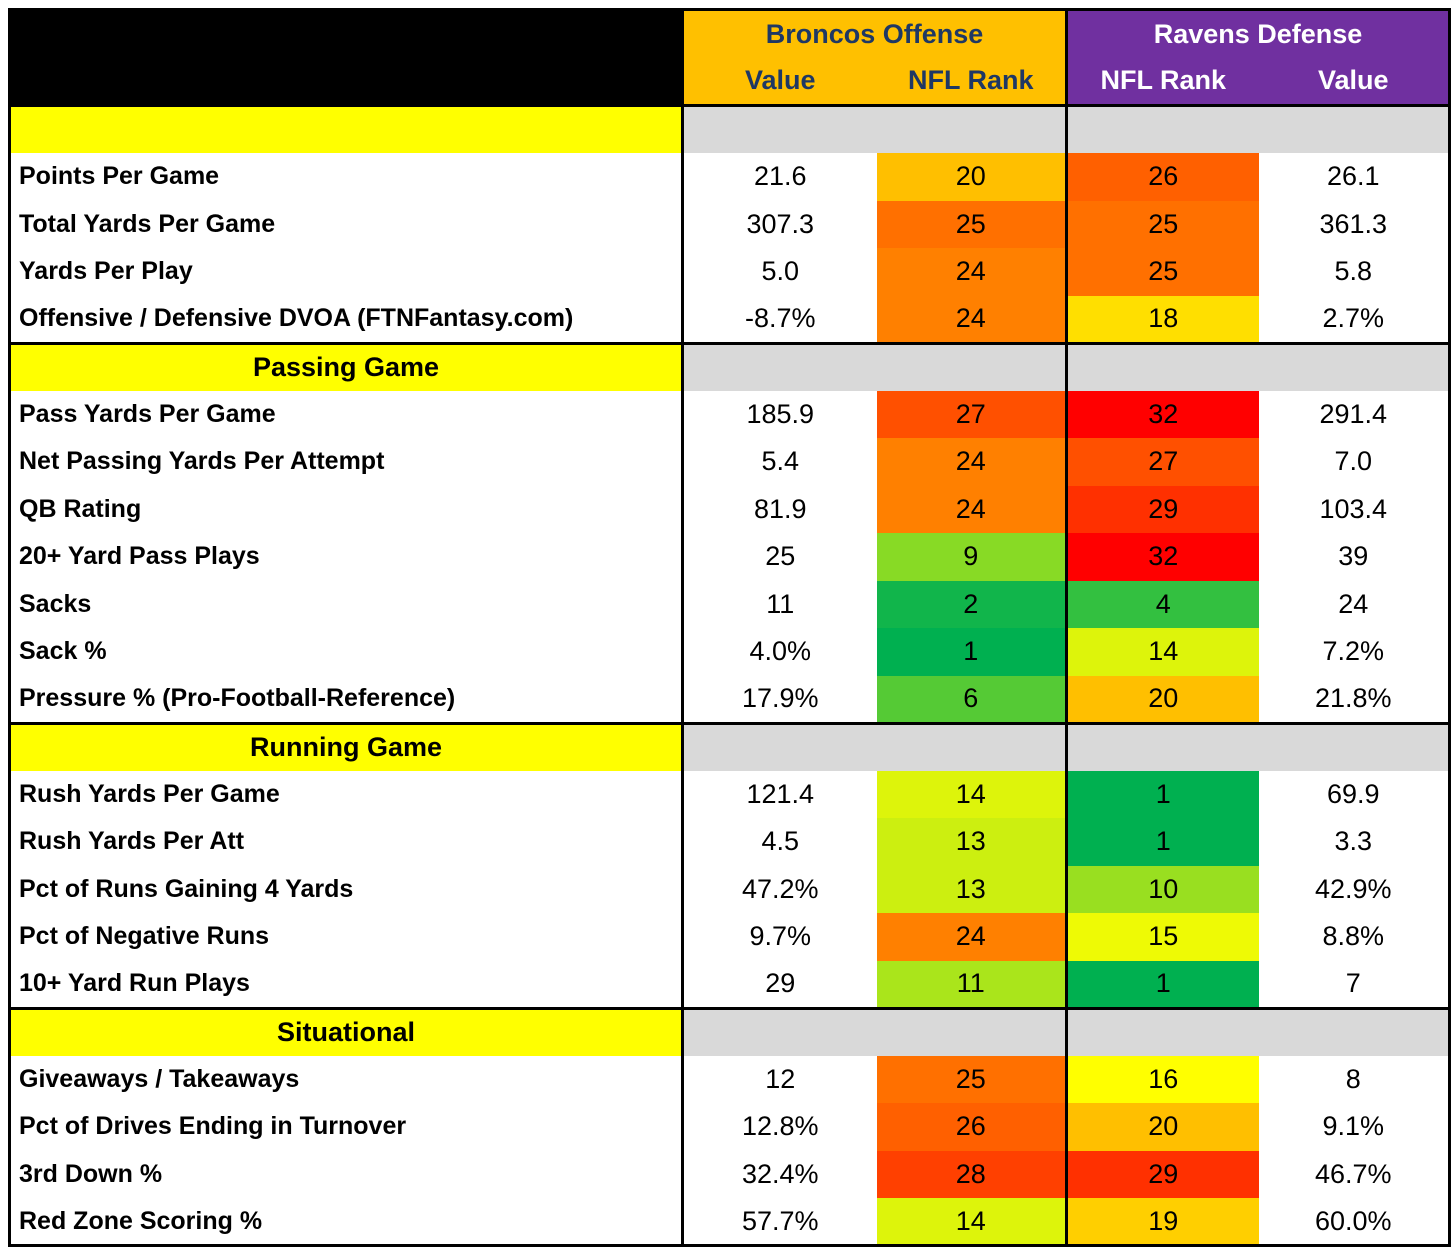 The width and height of the screenshot is (1456, 1255). I want to click on offense-rank: 11, so click(972, 984).